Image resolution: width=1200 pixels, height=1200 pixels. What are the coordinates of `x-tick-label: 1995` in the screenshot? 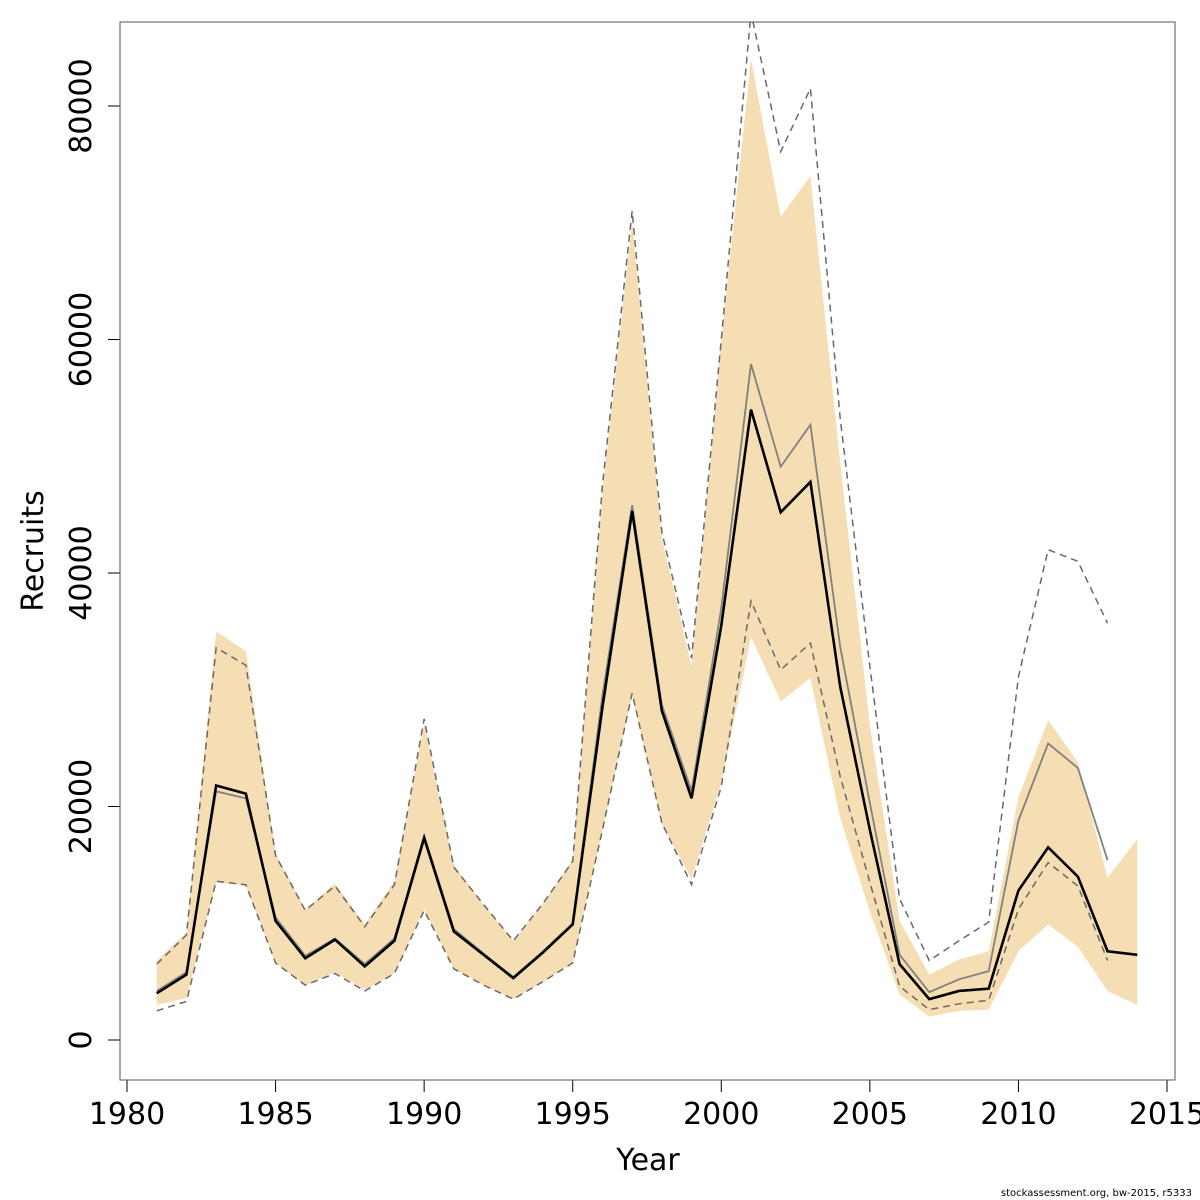 It's located at (573, 1114).